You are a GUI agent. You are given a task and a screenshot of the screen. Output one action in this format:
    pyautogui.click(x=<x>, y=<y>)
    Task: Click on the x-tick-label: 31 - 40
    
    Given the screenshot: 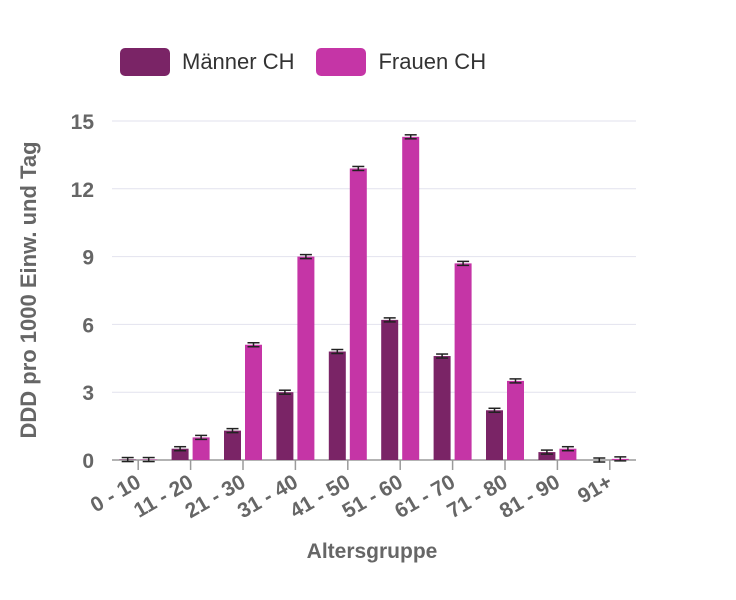 What is the action you would take?
    pyautogui.click(x=268, y=496)
    